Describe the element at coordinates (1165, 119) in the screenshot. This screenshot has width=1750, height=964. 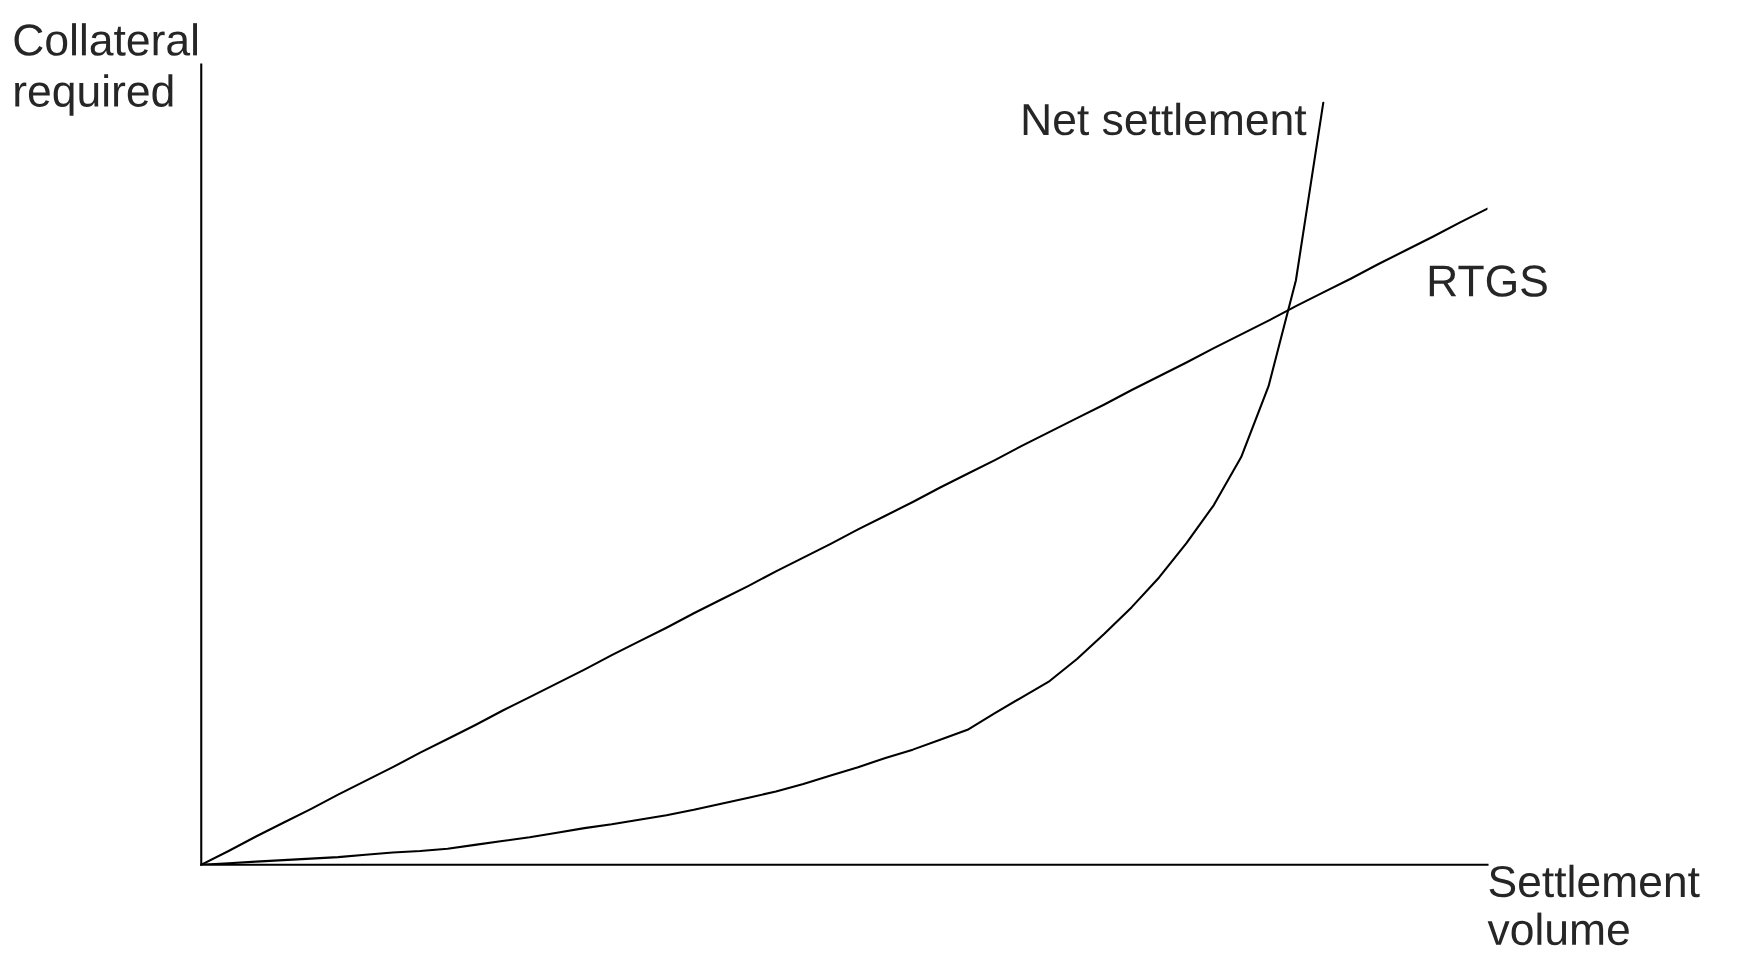
I see `series-label: Net settlement` at that location.